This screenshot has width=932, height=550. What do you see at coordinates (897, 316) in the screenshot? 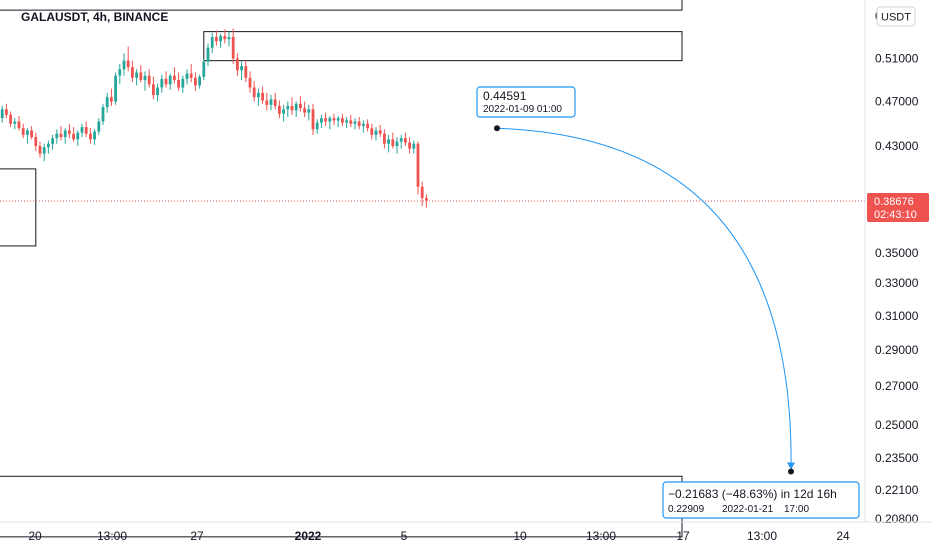
I see `price-tick-label: 0.31000` at bounding box center [897, 316].